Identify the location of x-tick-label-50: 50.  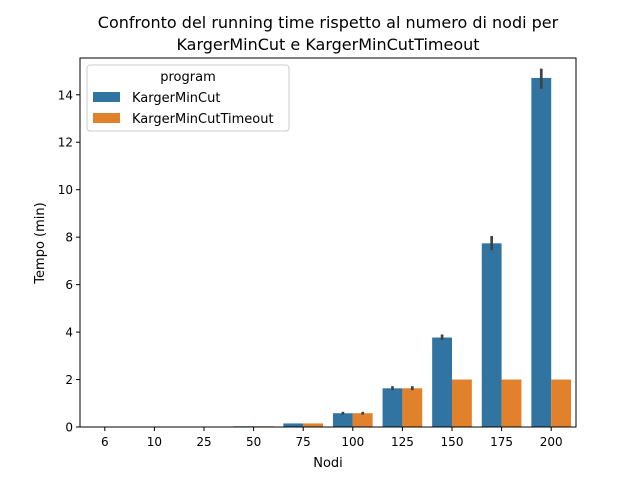
(253, 442).